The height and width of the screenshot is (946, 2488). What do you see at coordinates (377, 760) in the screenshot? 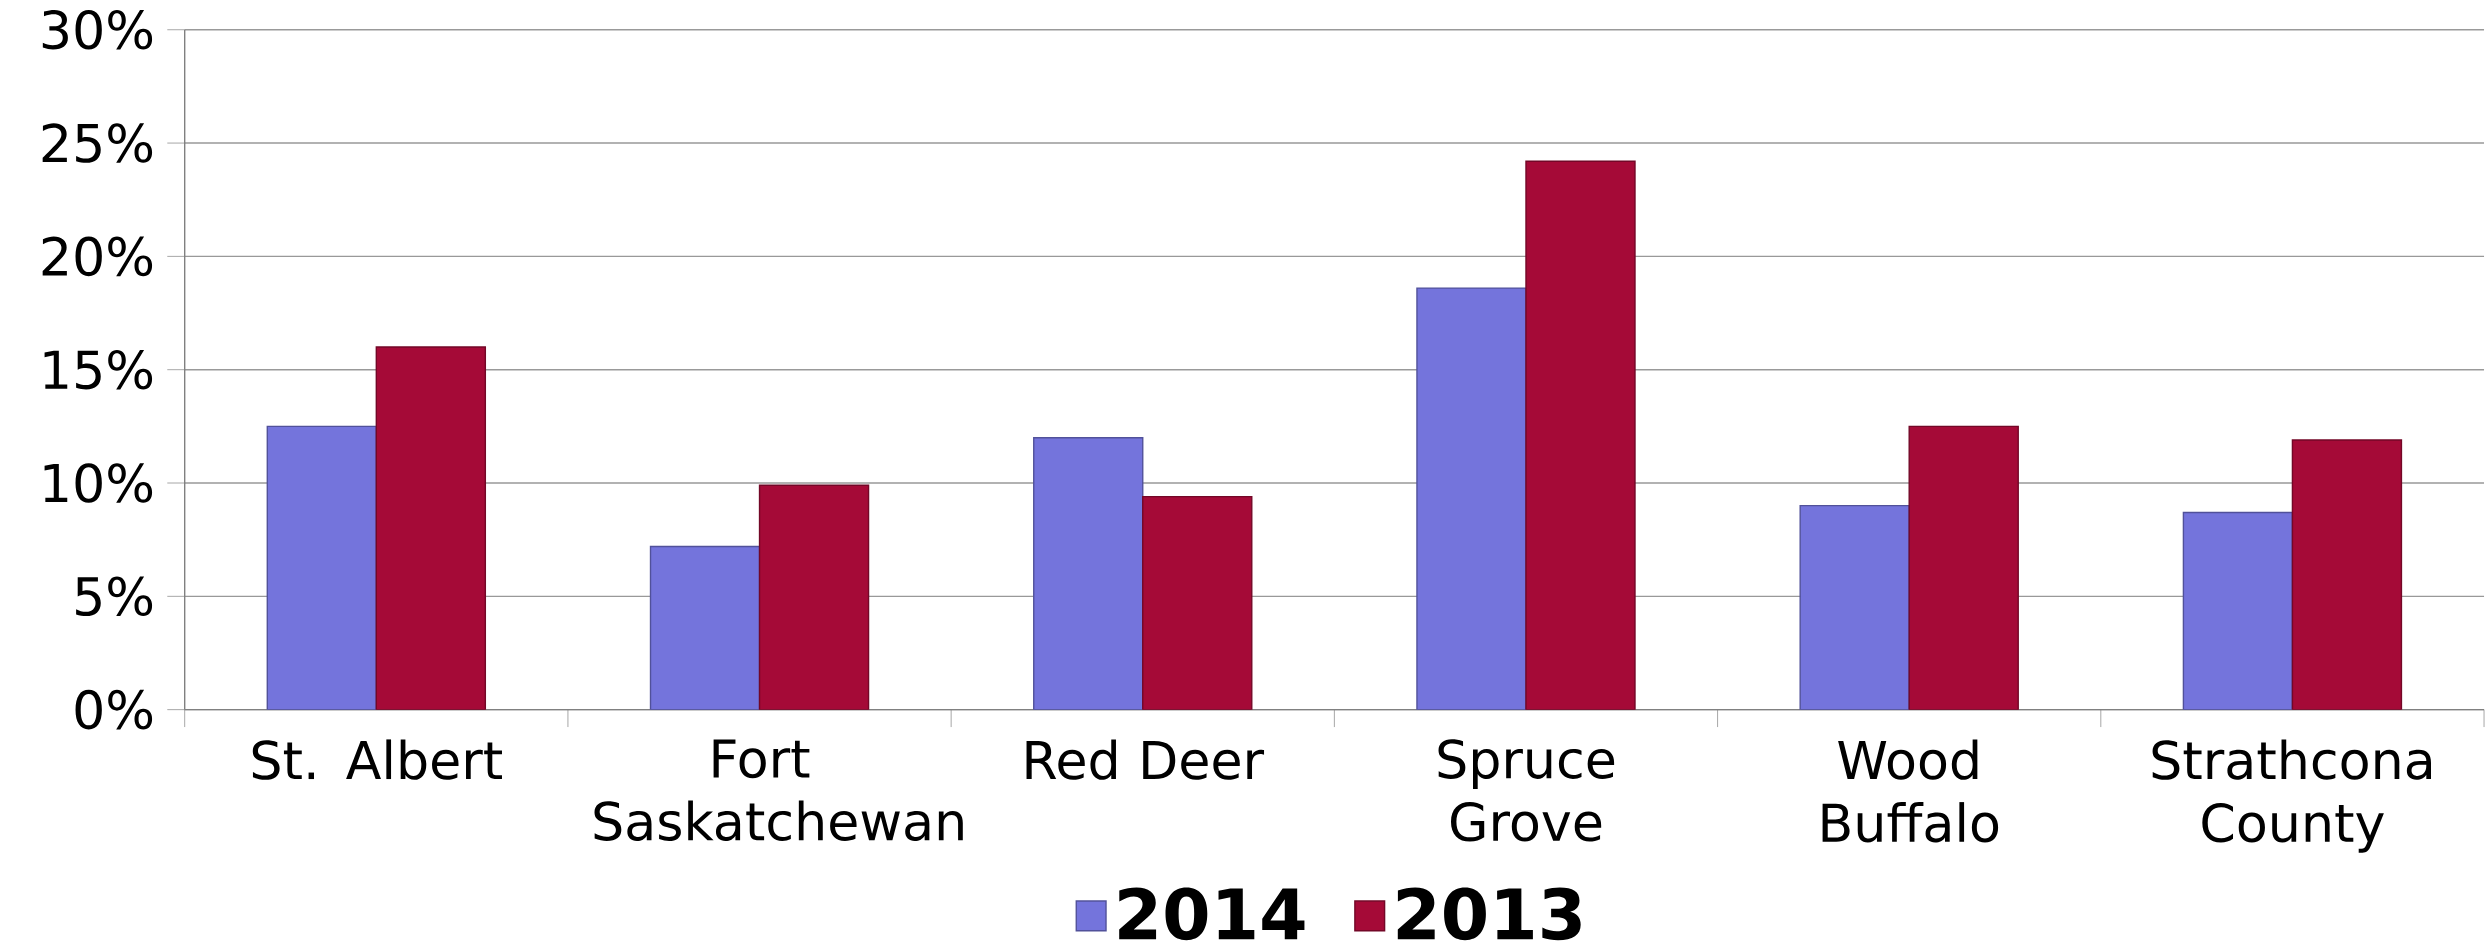
I see `x-tick-label: St. Albert` at bounding box center [377, 760].